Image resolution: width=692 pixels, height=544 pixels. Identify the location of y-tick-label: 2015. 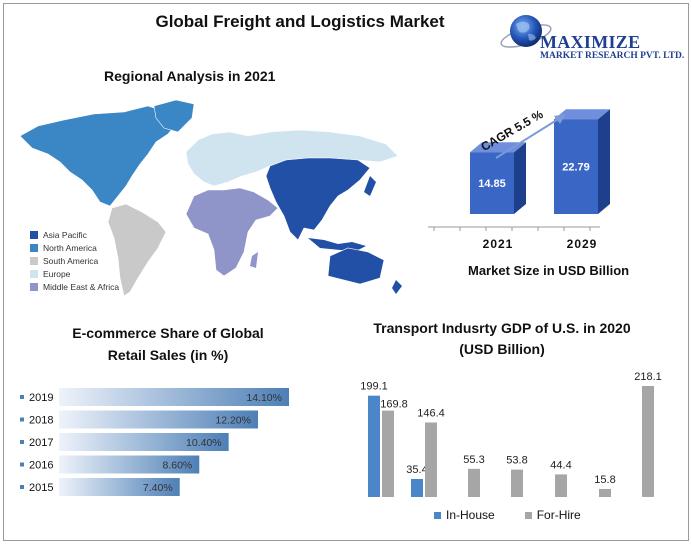
(41, 488).